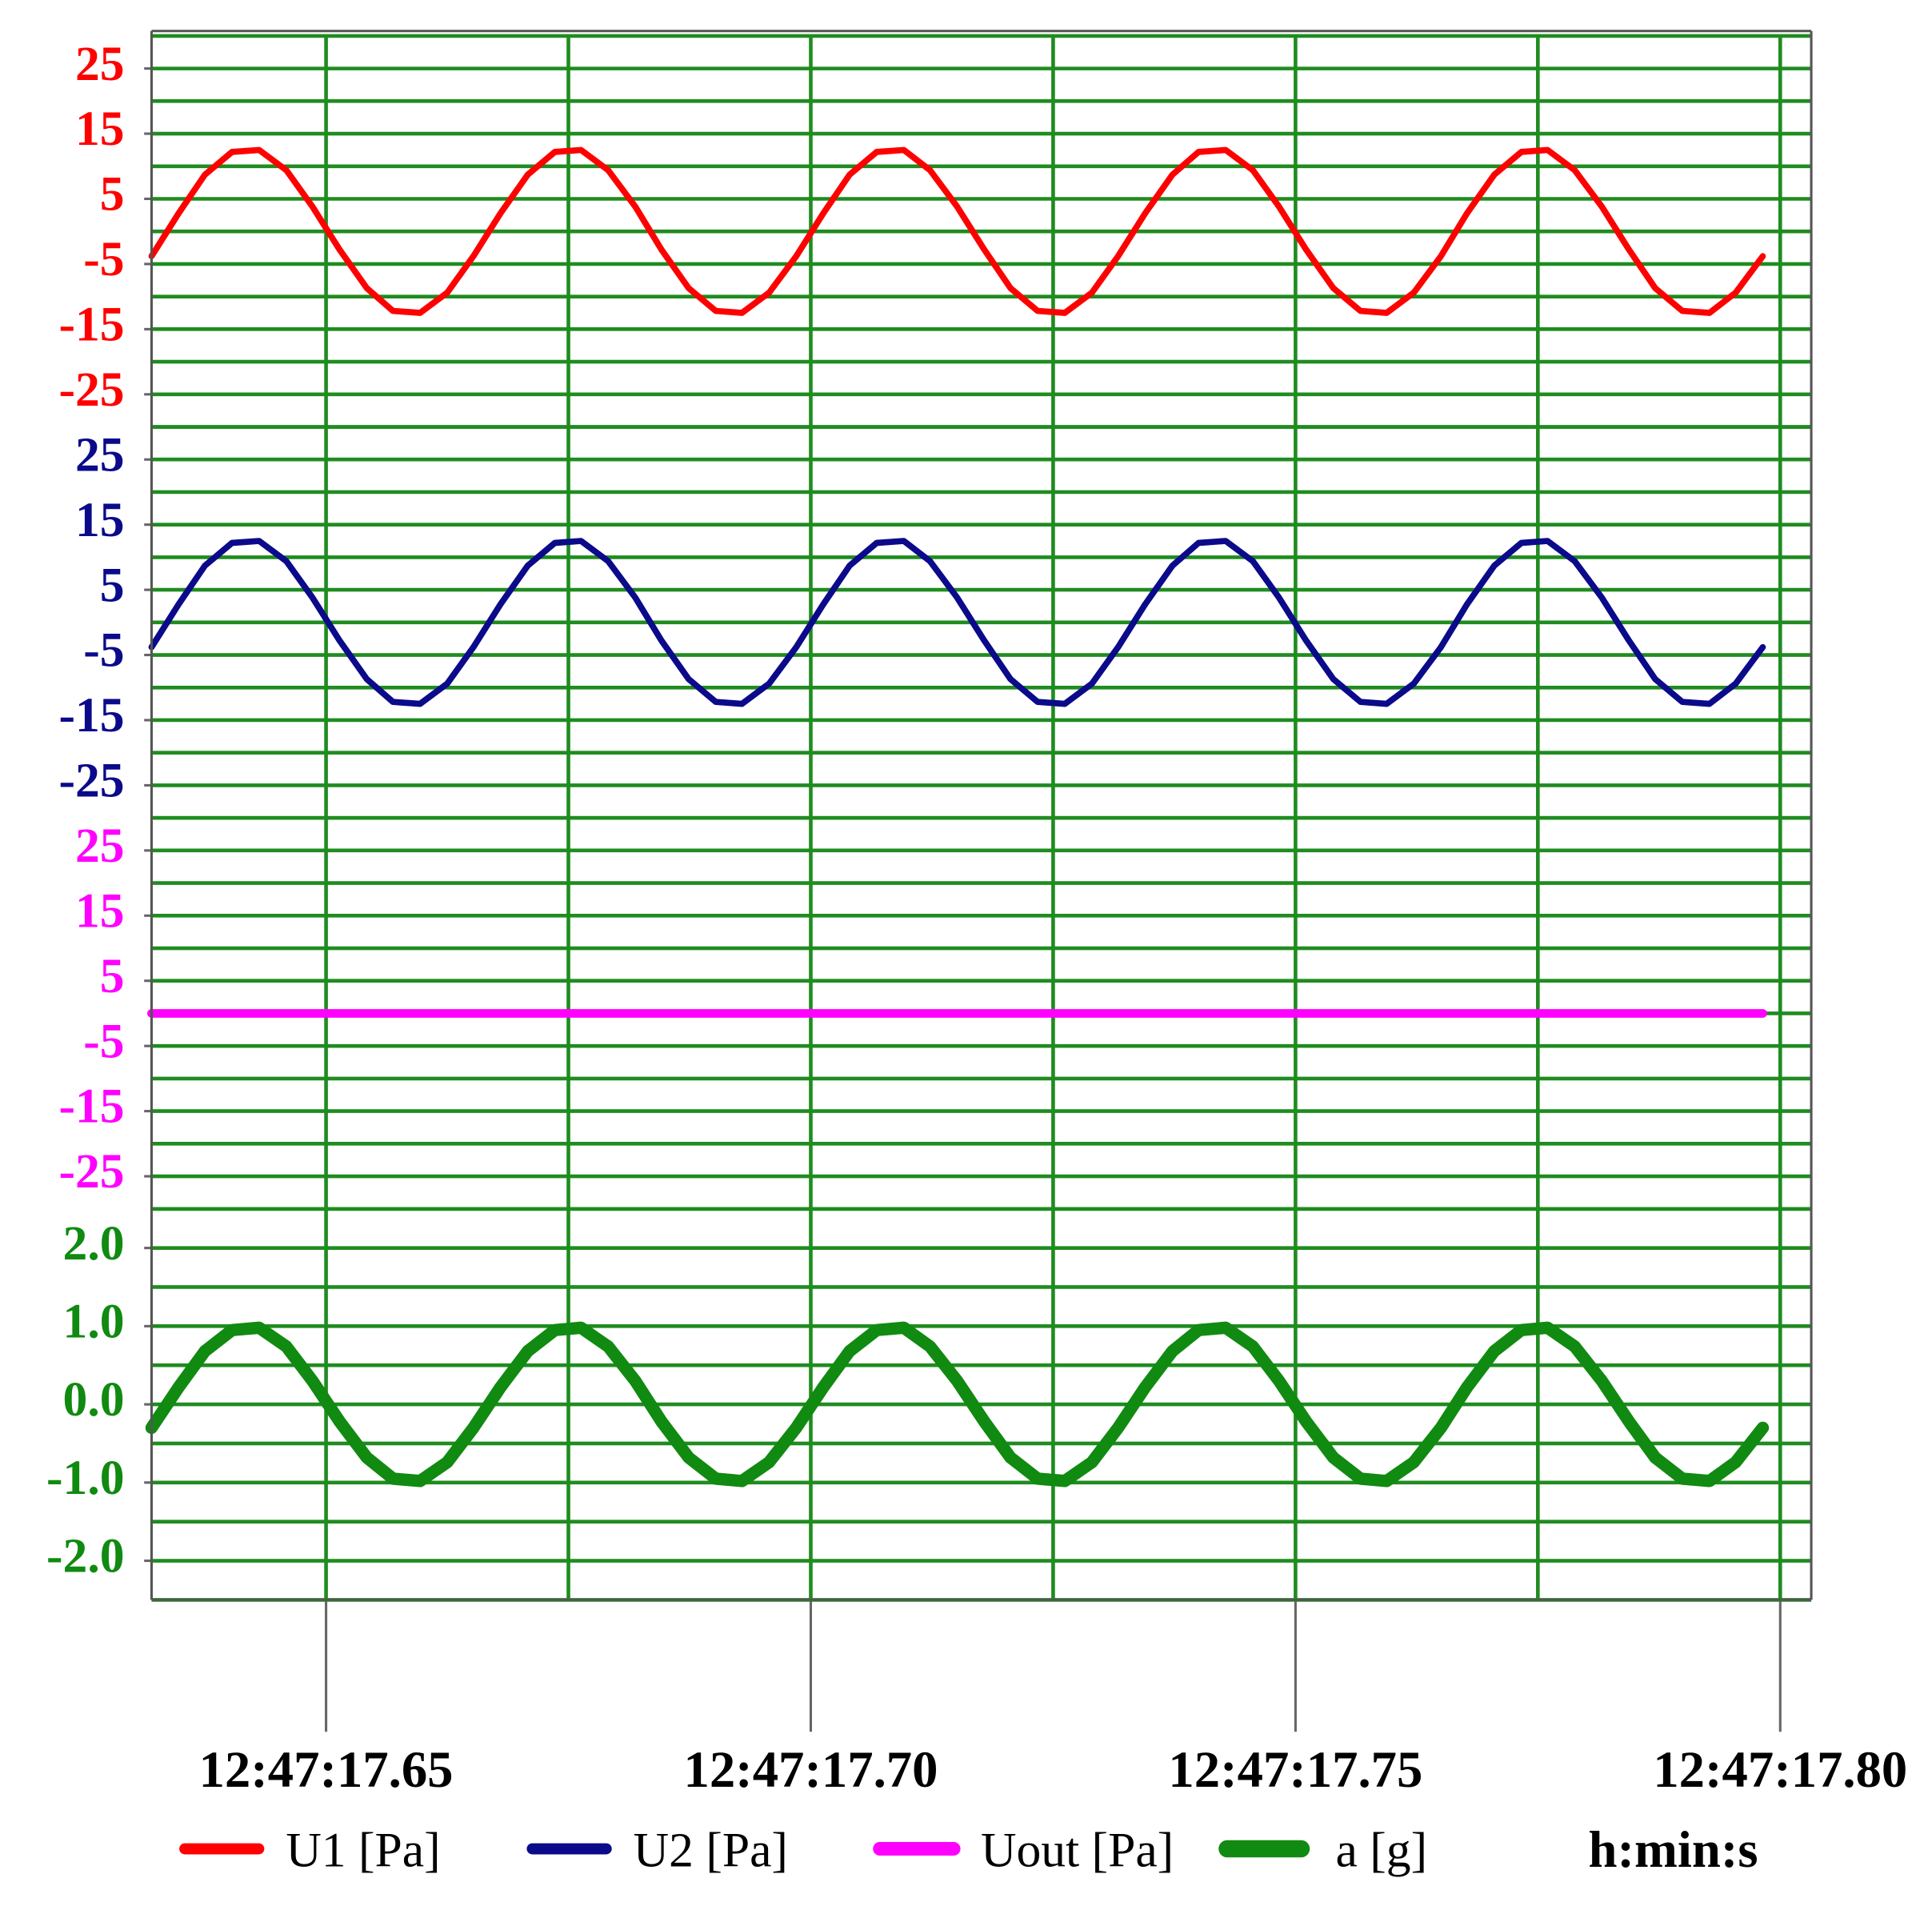 The image size is (1932, 1918). I want to click on x-tick-label: 12:47:17.80, so click(1780, 1769).